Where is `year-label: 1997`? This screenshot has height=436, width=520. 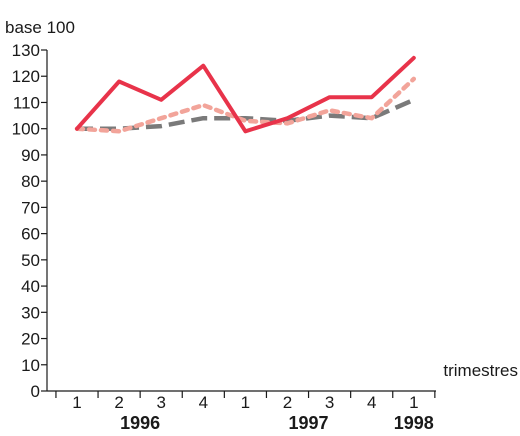 year-label: 1997 is located at coordinates (309, 423).